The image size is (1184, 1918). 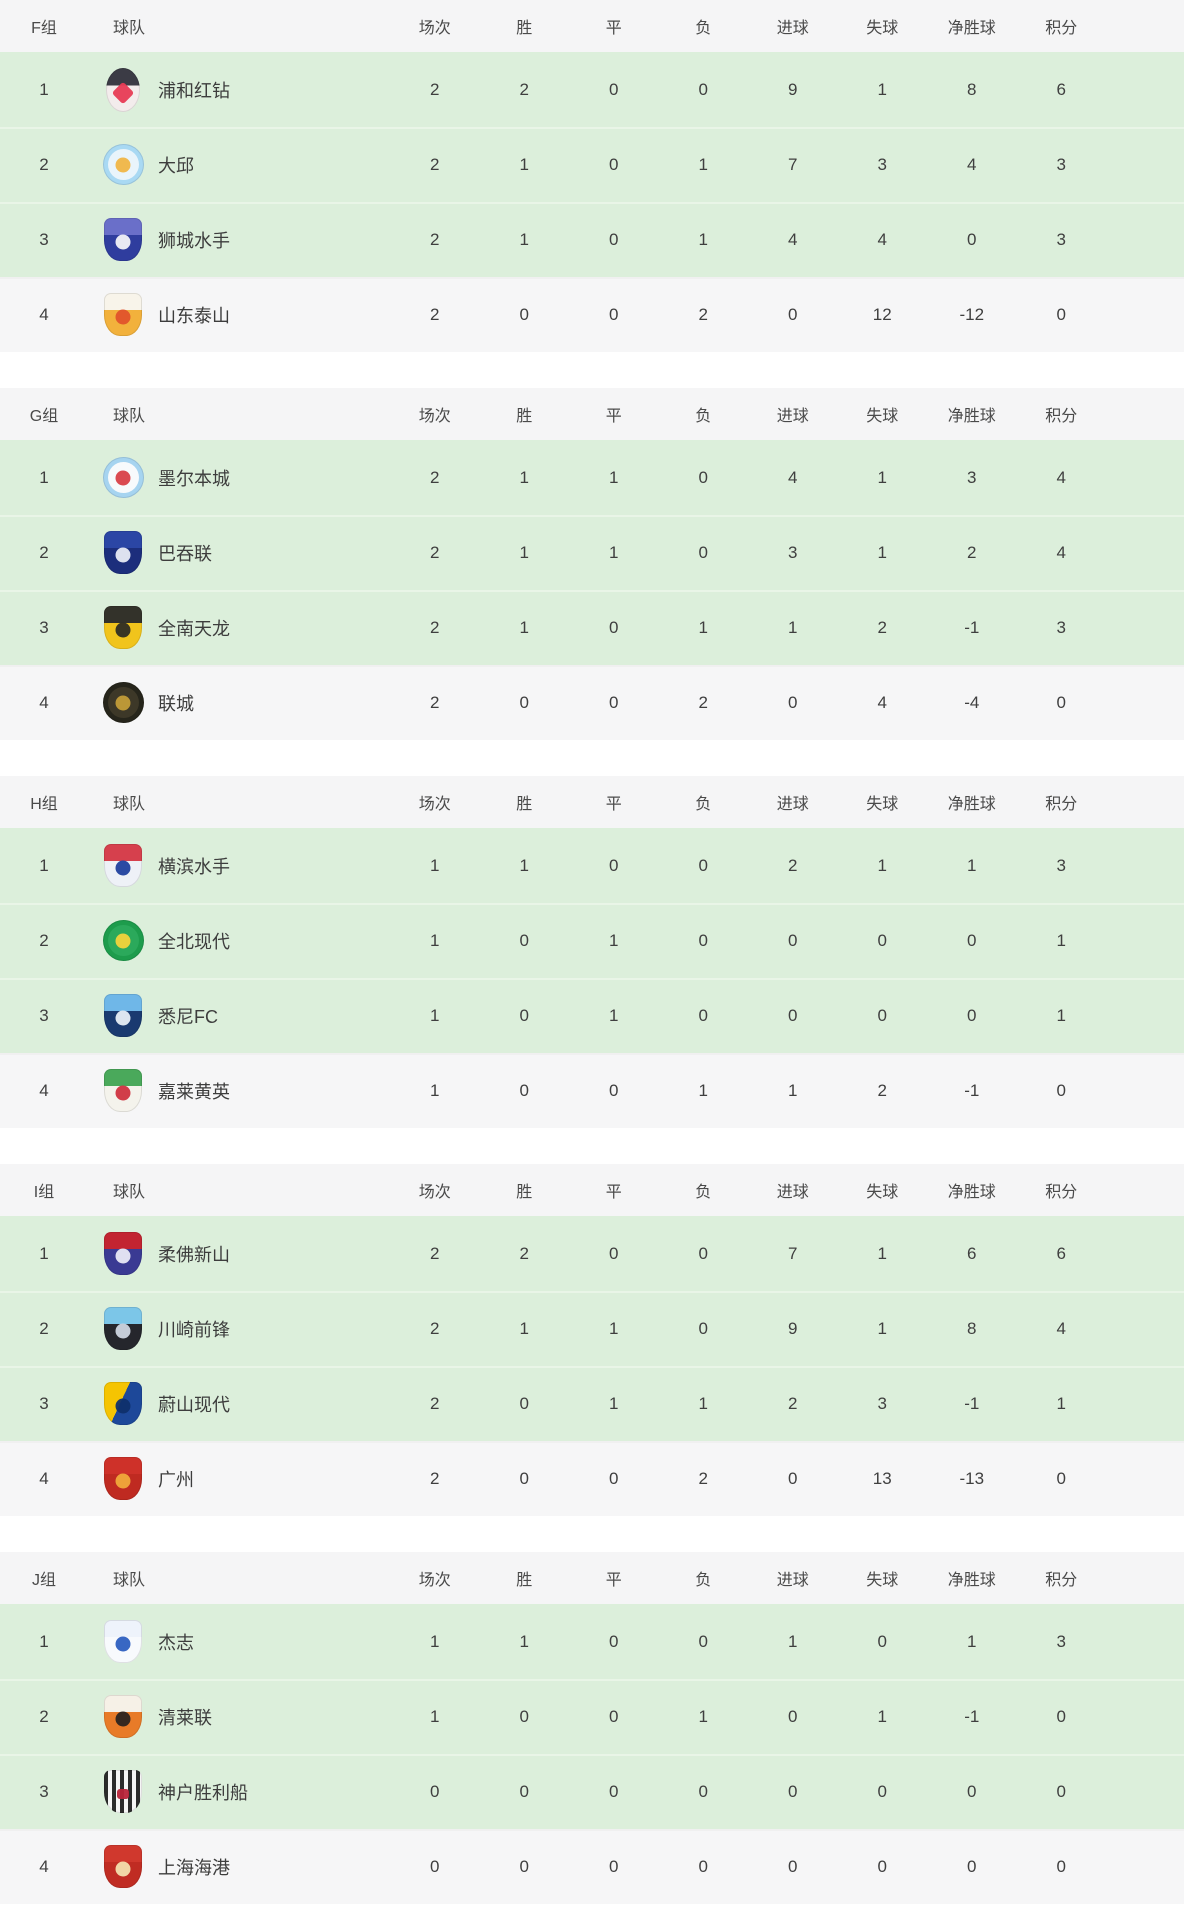 I want to click on column-header-goal-diff: 净胜球, so click(x=971, y=804).